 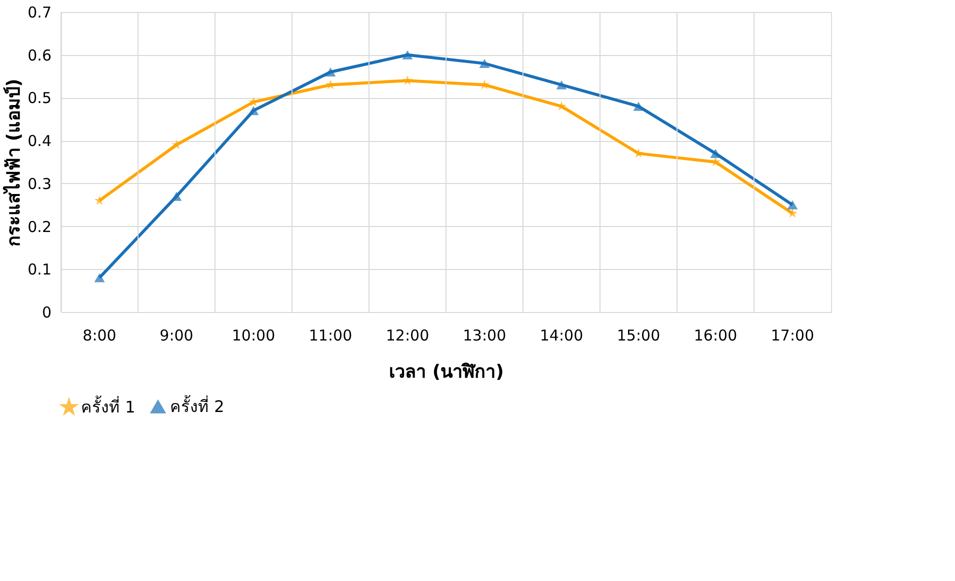 I want to click on y-tick-label: 0.3, so click(x=40, y=183).